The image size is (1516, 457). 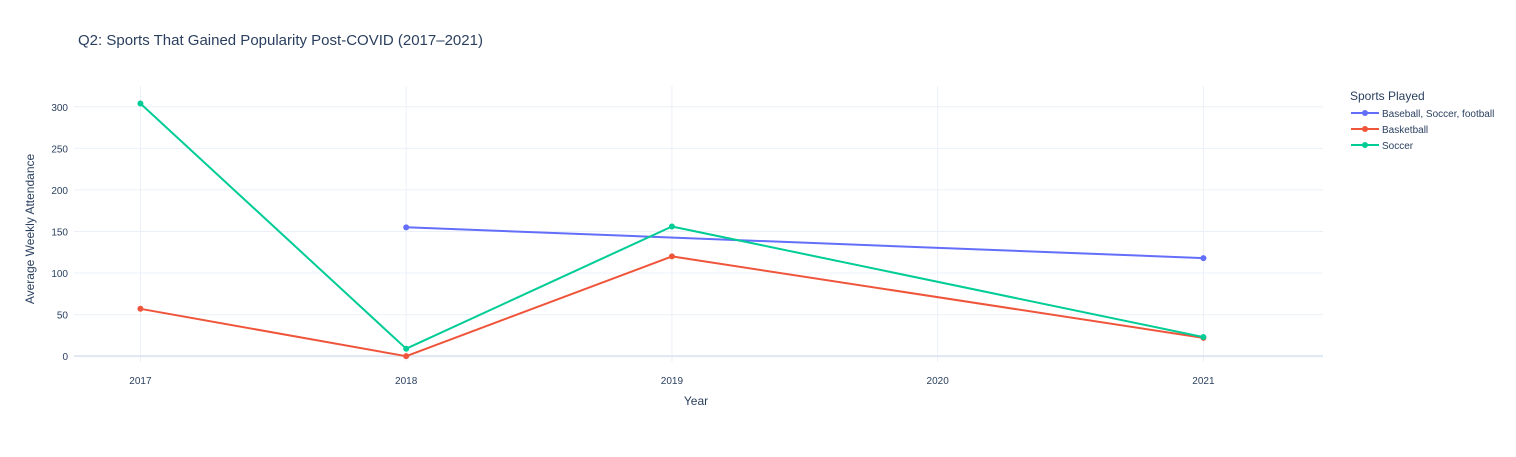 What do you see at coordinates (59, 149) in the screenshot?
I see `y-tick-label: 250` at bounding box center [59, 149].